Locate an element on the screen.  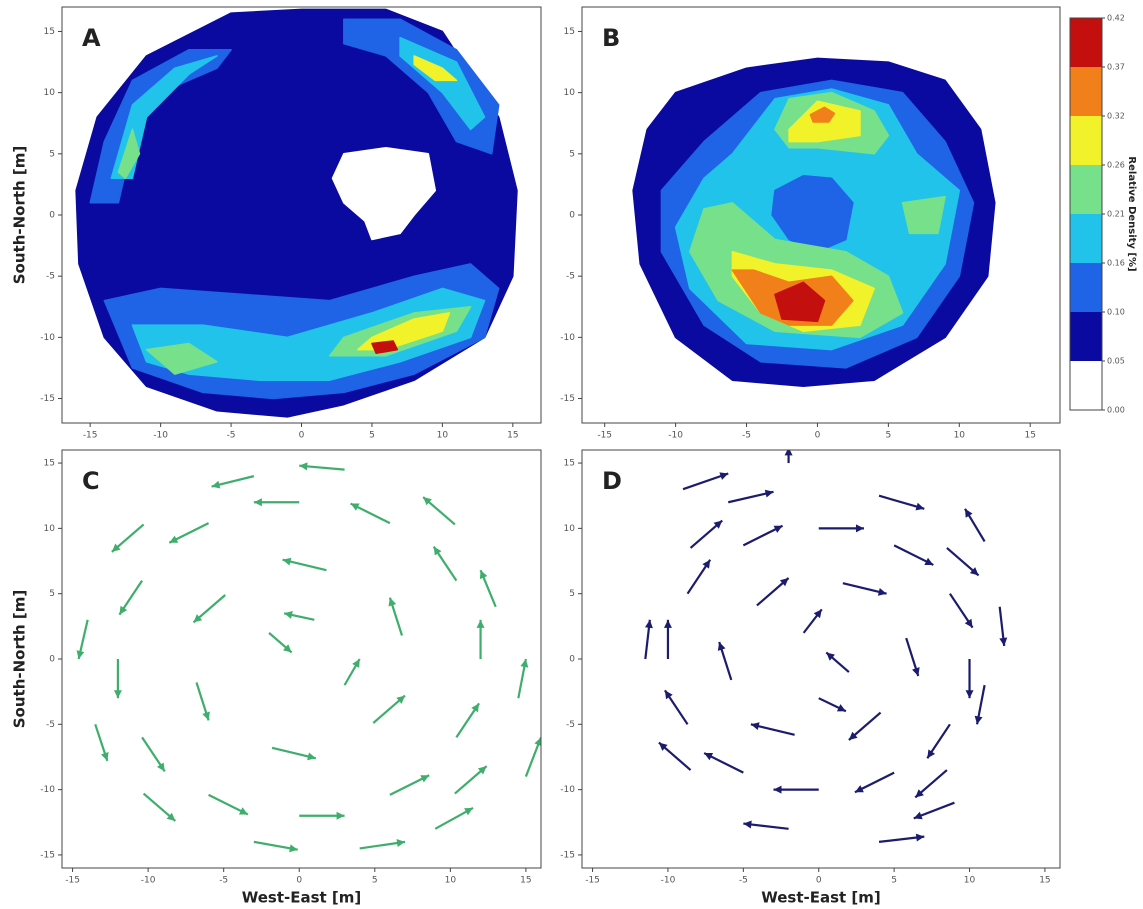
x-tick-label: 5 is located at coordinates (894, 881).